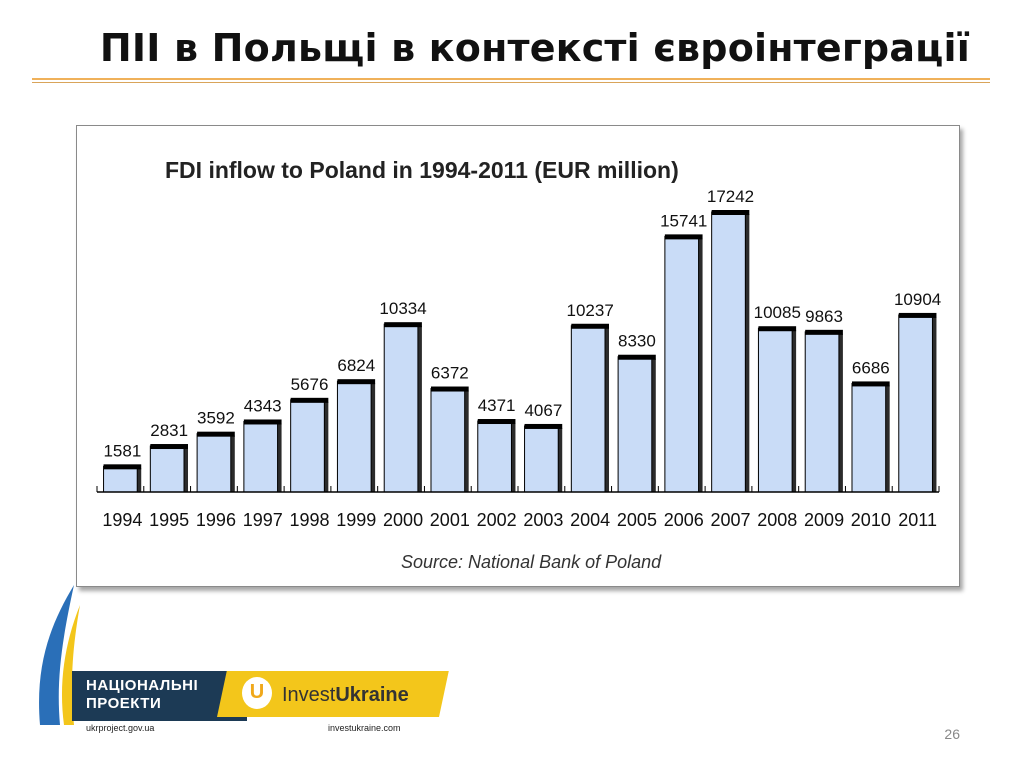  I want to click on bar-top-1998, so click(309, 400).